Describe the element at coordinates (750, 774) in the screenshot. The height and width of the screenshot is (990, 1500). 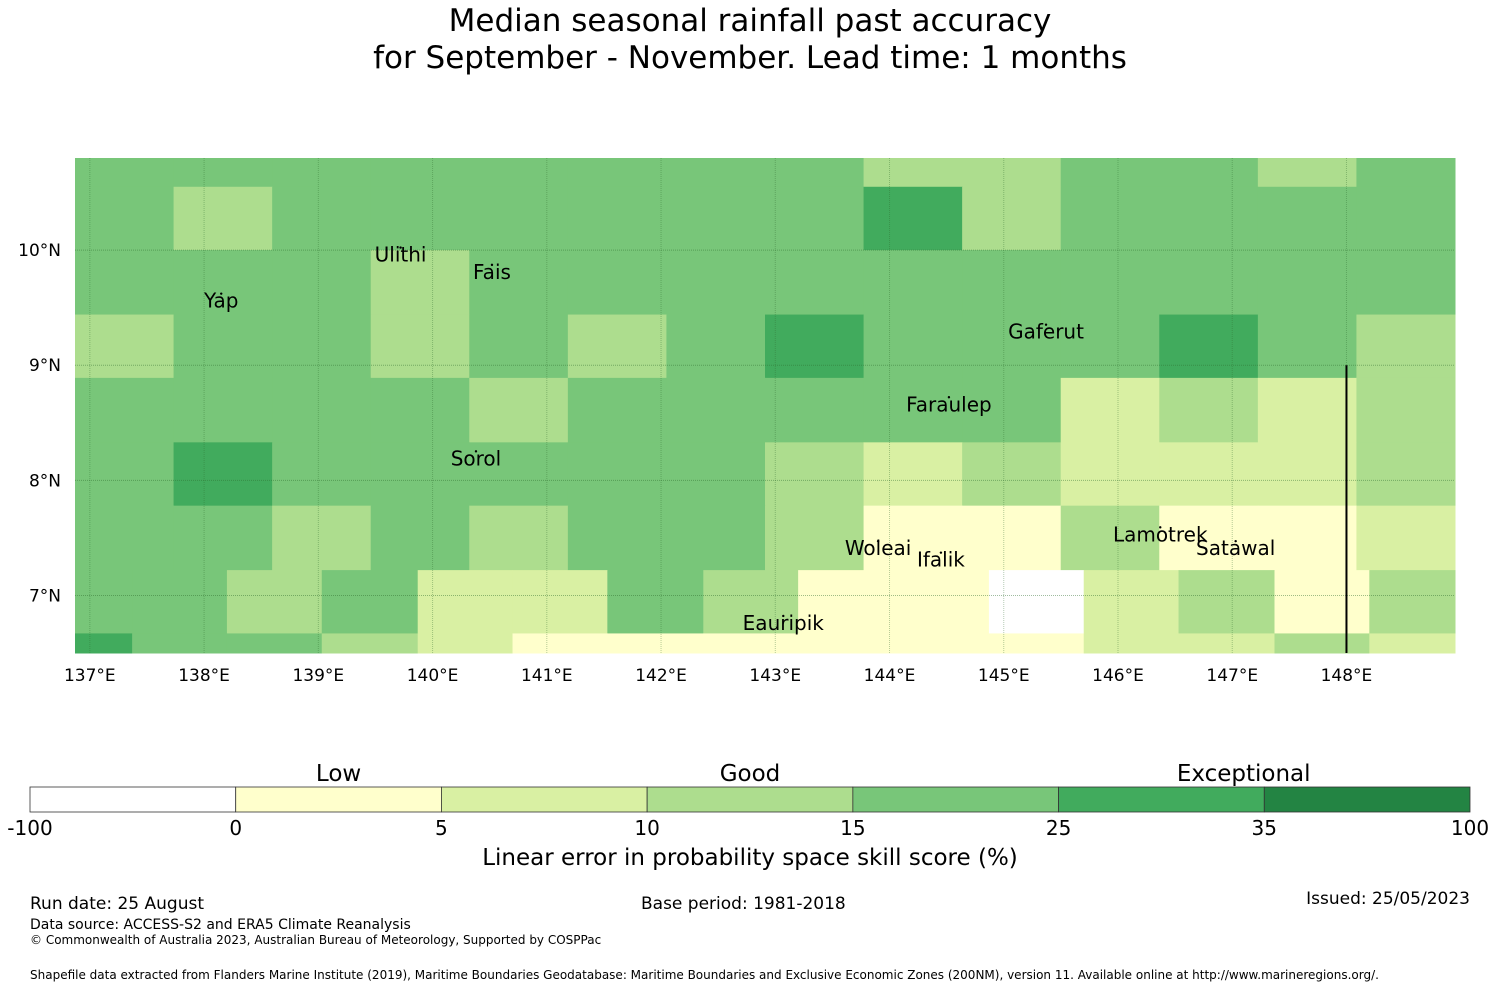
I see `colorbar-category-label: Good` at that location.